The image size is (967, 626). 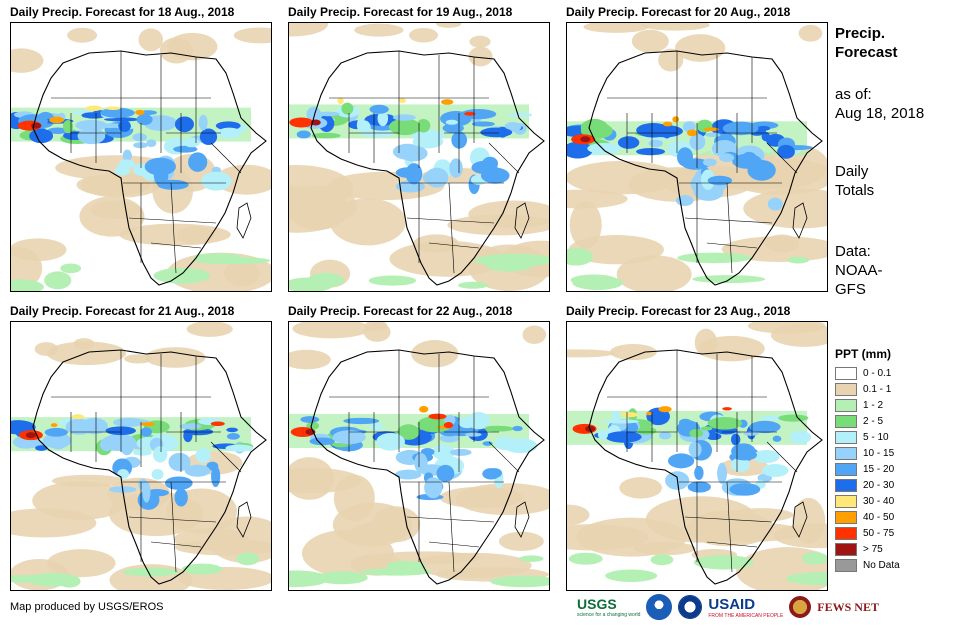 I want to click on legend-label: 15 - 20, so click(x=879, y=469).